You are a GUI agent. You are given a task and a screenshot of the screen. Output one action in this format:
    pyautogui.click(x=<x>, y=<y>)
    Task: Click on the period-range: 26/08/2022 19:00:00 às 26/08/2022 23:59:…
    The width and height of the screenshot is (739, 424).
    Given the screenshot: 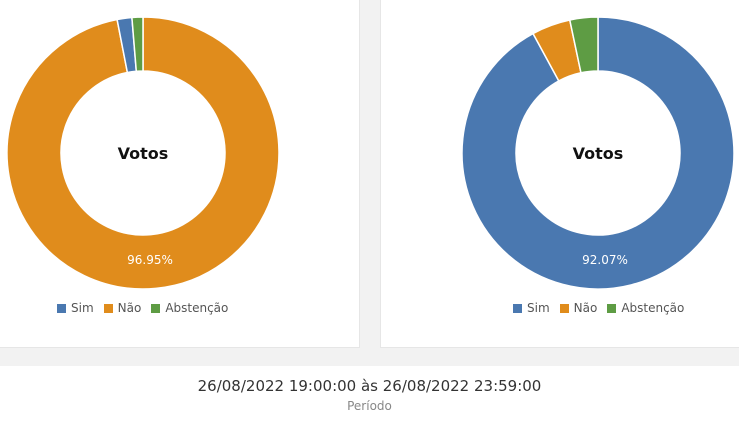 What is the action you would take?
    pyautogui.click(x=369, y=386)
    